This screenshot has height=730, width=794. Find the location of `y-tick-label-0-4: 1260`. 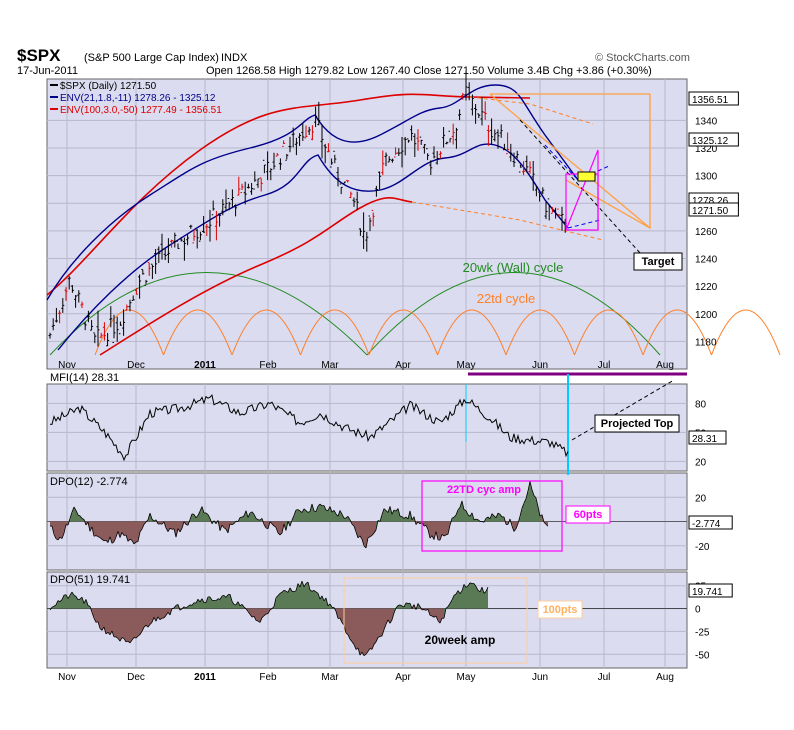

y-tick-label-0-4: 1260 is located at coordinates (706, 232).